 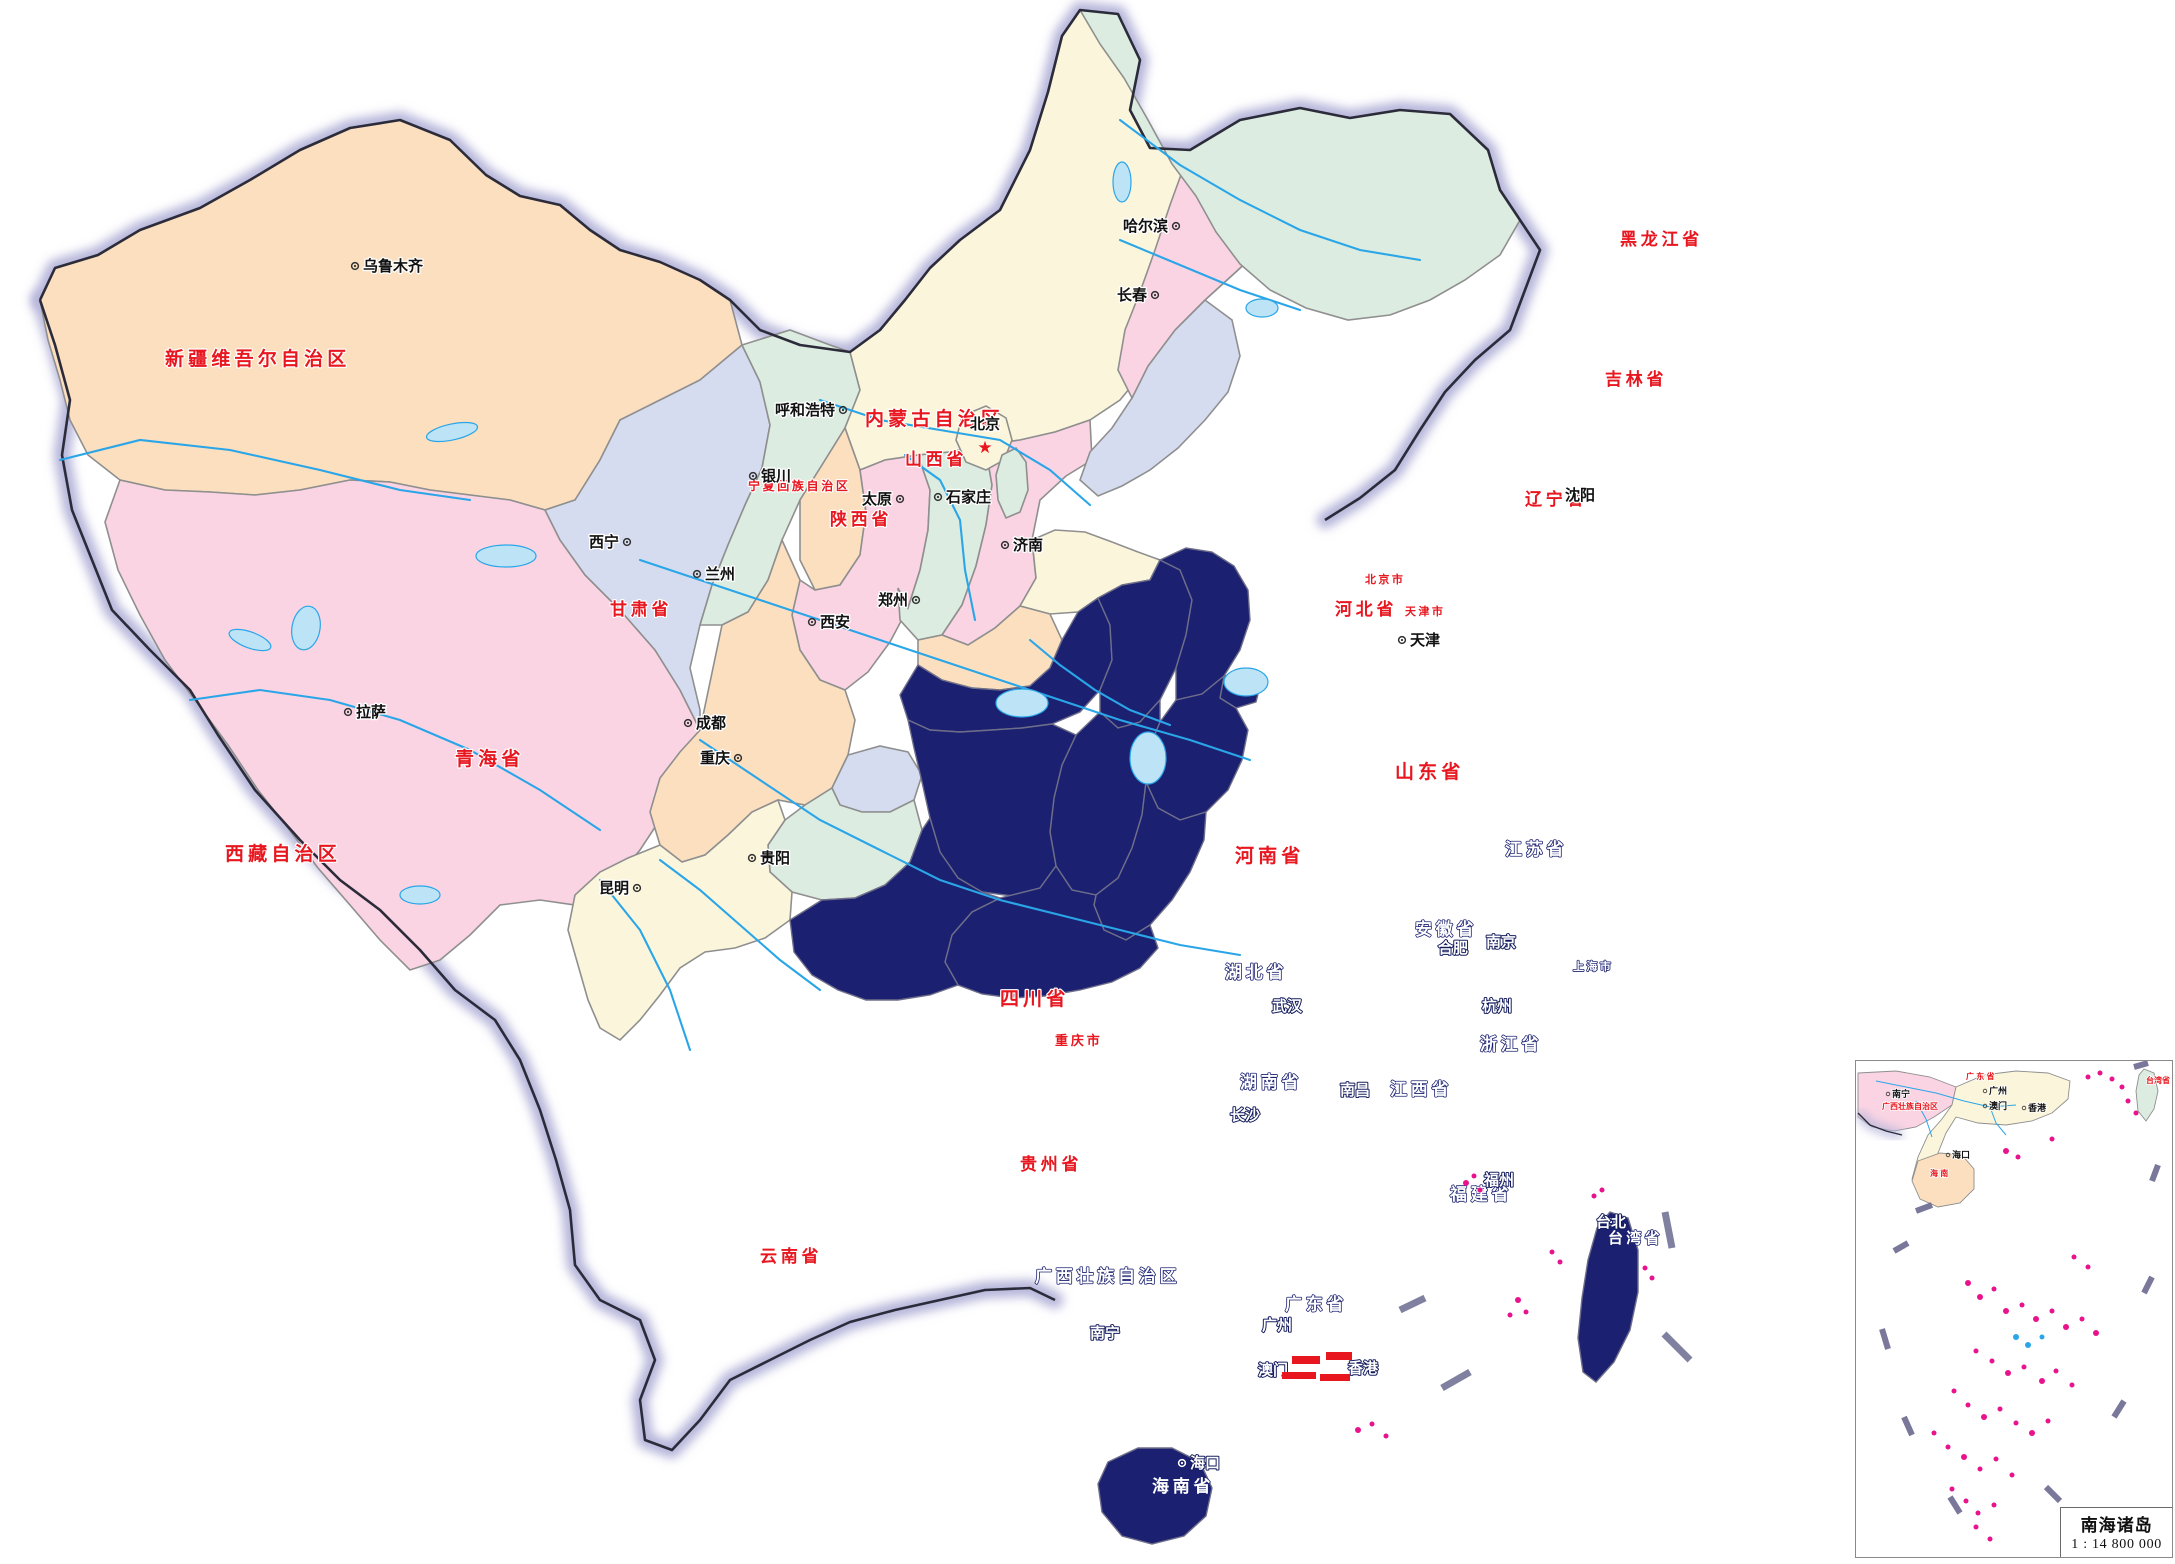 What do you see at coordinates (2116, 1544) in the screenshot?
I see `inset-scale-text: 1 : 14 800 000` at bounding box center [2116, 1544].